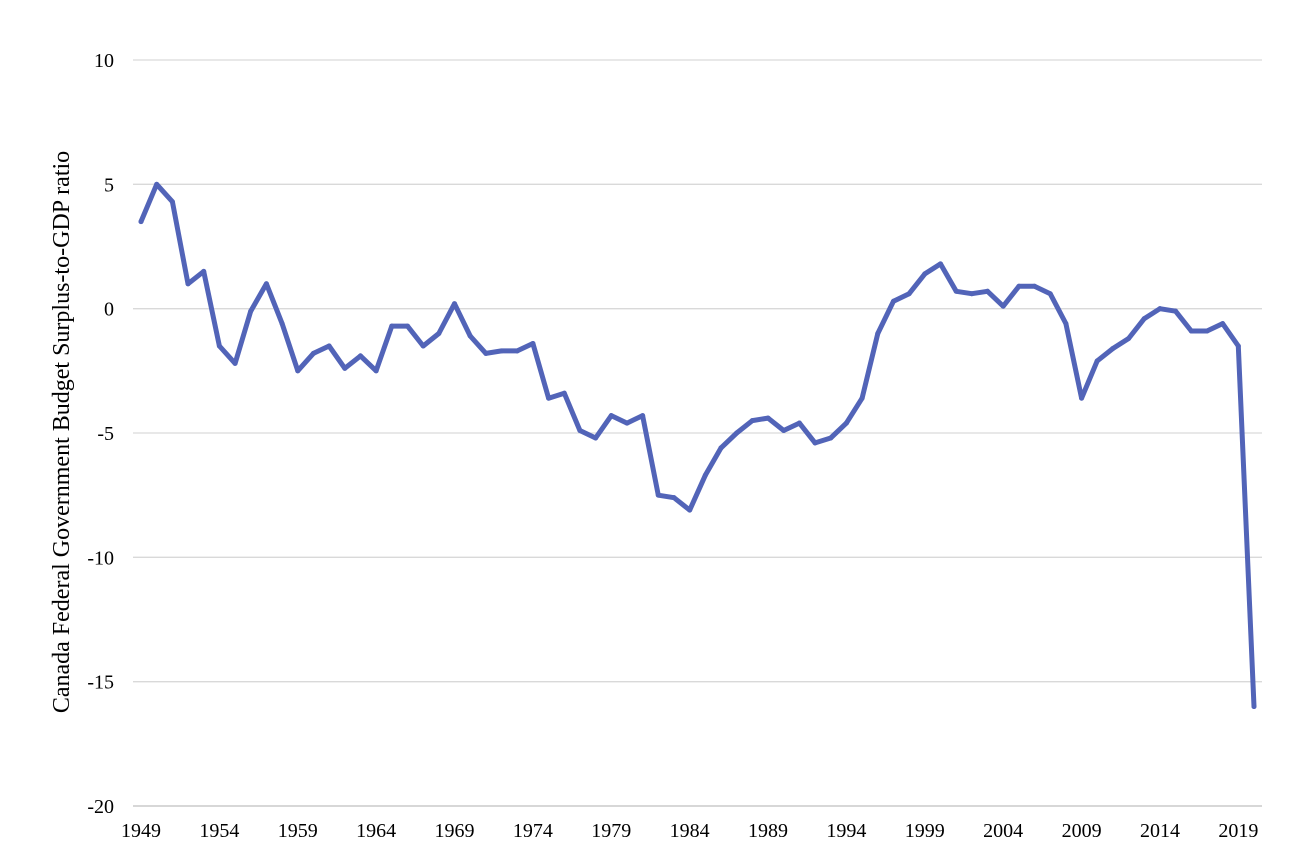 This screenshot has width=1304, height=854. I want to click on x-tick-label: 1969, so click(455, 831).